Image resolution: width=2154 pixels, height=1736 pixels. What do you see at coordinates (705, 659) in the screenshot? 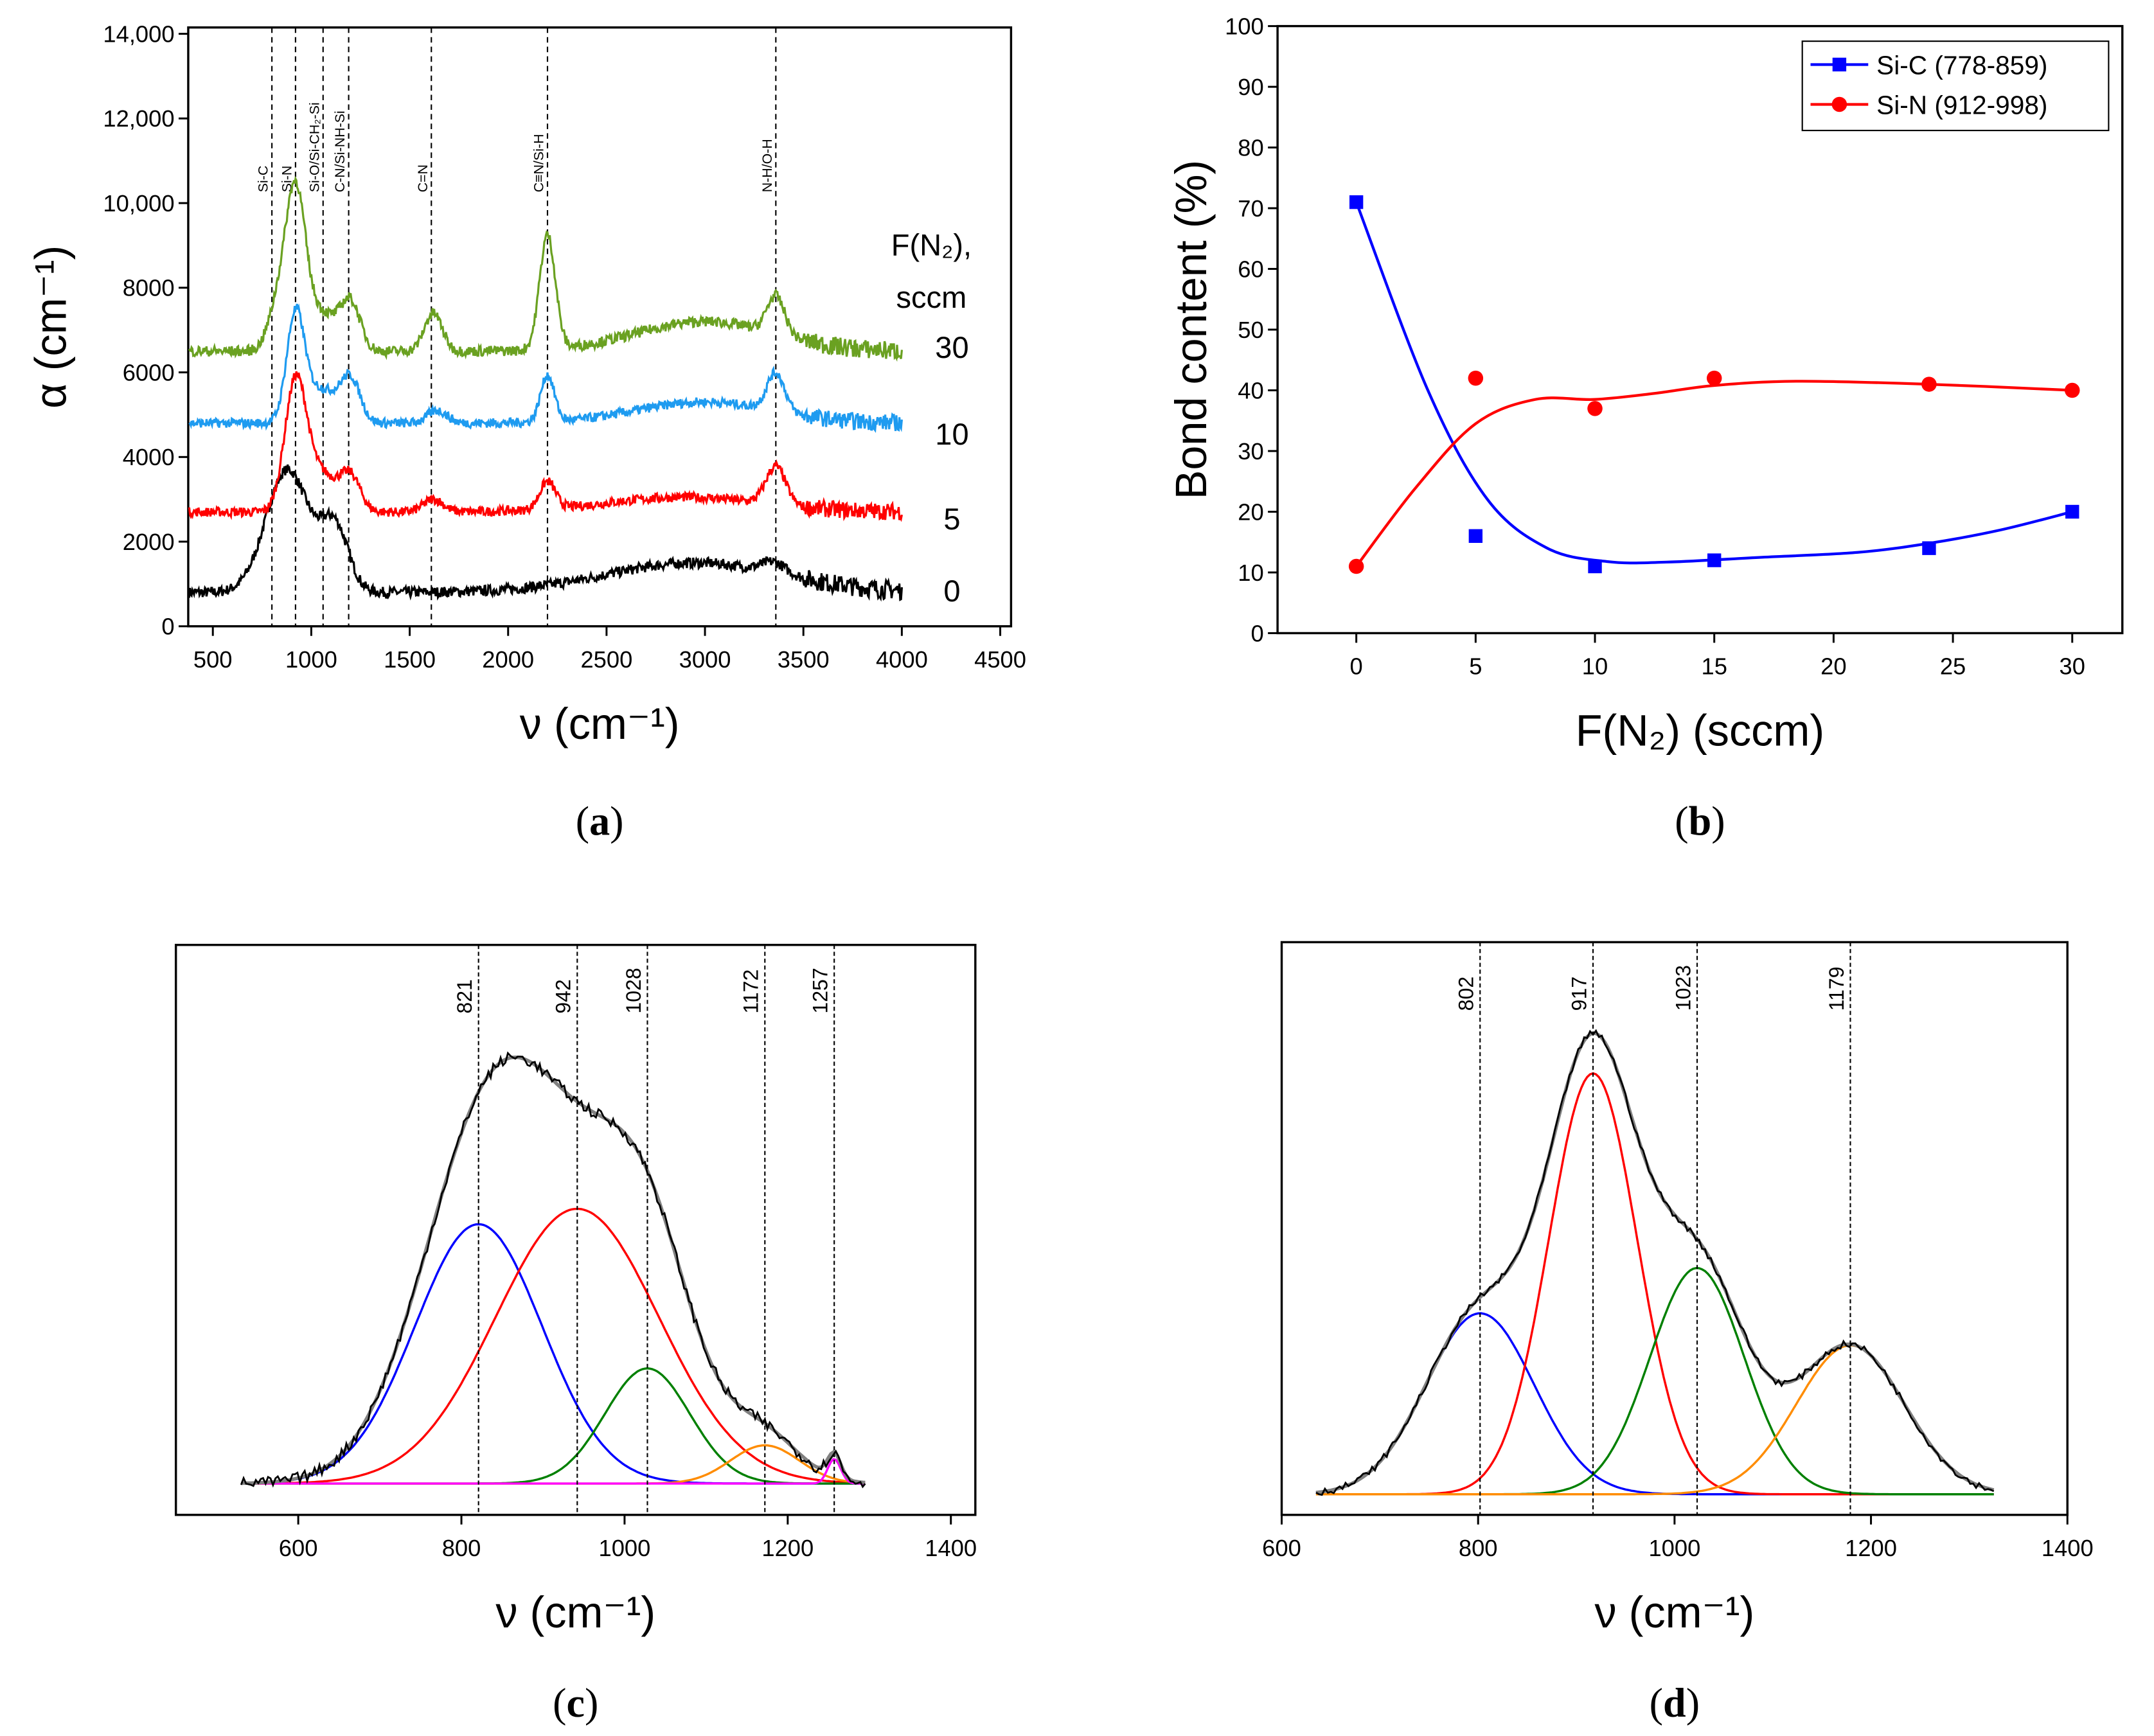
I see `x-tick-label: 3000` at bounding box center [705, 659].